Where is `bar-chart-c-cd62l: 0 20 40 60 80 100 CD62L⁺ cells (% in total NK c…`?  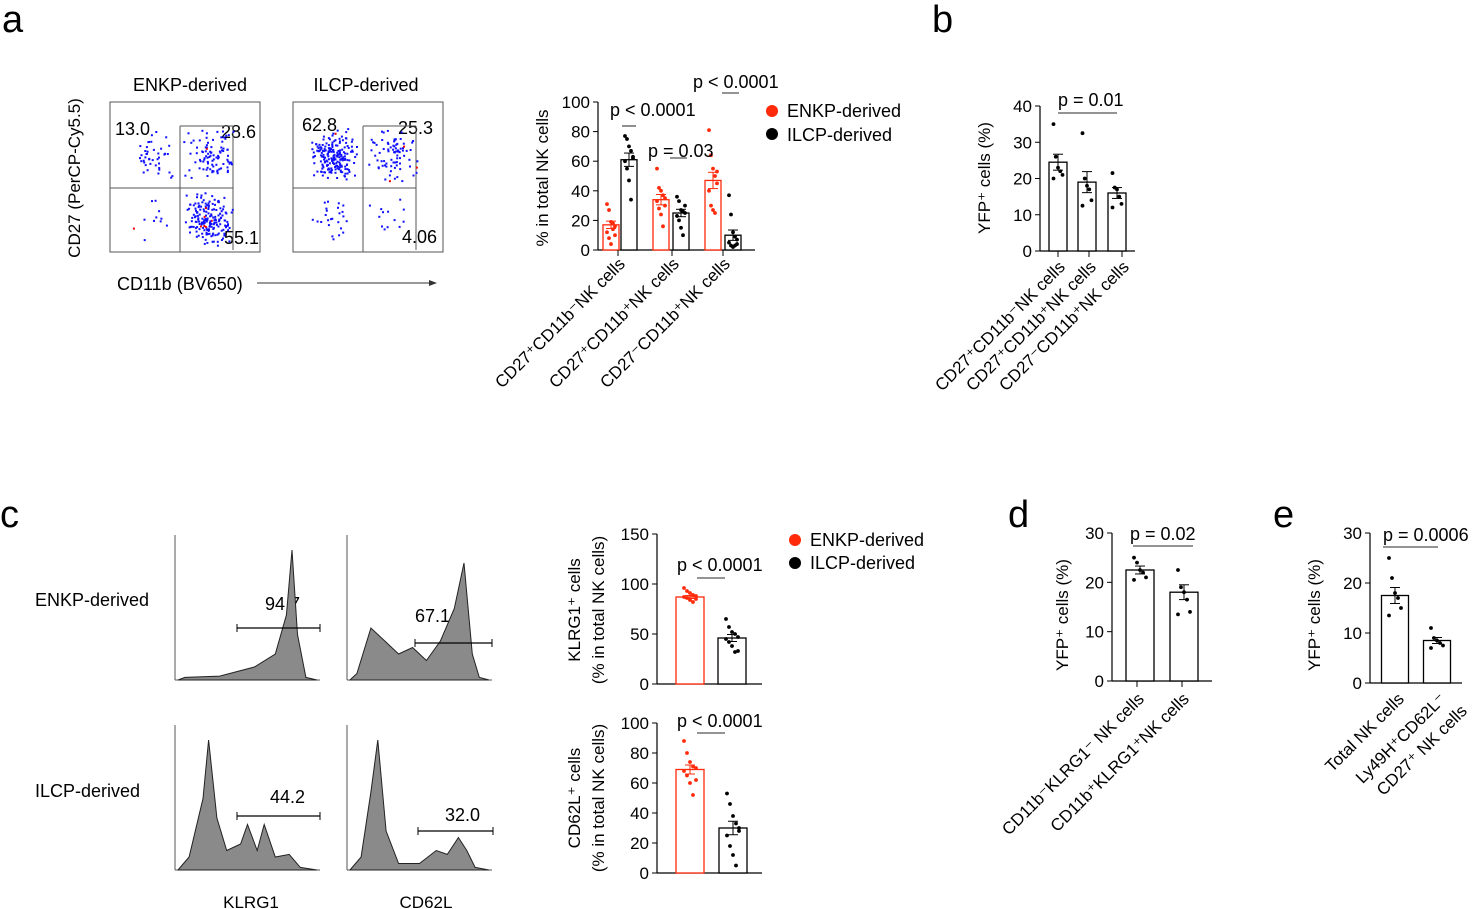
bar-chart-c-cd62l: 0 20 40 60 80 100 CD62L⁺ cells (% in total NK c… is located at coordinates (664, 797).